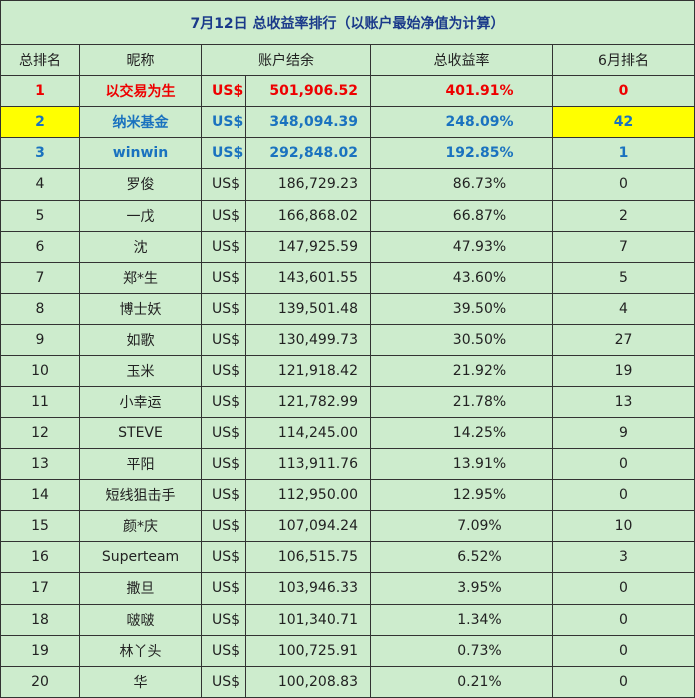 This screenshot has width=695, height=698. Describe the element at coordinates (308, 402) in the screenshot. I see `balance-cell: 121,782.99` at that location.